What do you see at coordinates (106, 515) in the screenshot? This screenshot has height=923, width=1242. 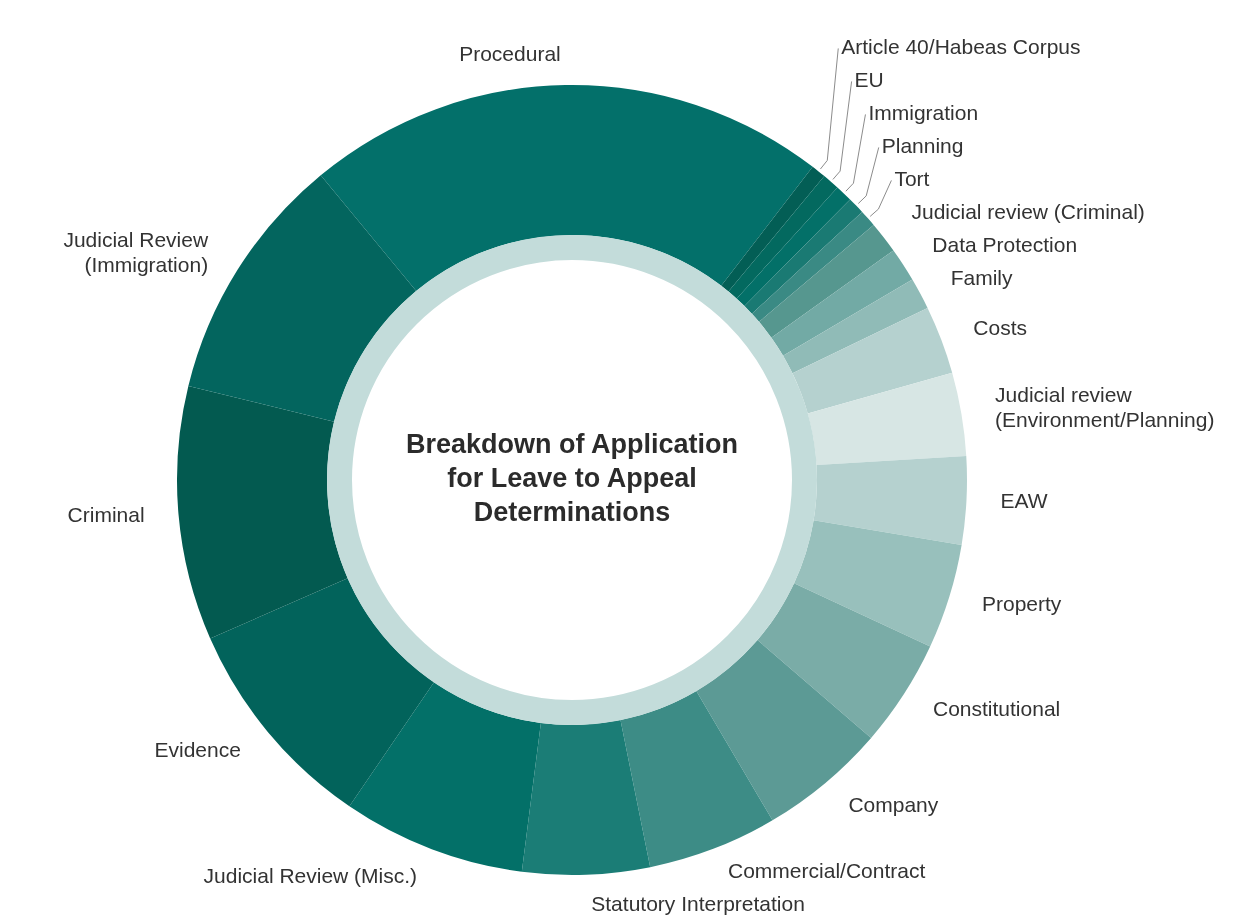 I see `slice-label: Criminal` at bounding box center [106, 515].